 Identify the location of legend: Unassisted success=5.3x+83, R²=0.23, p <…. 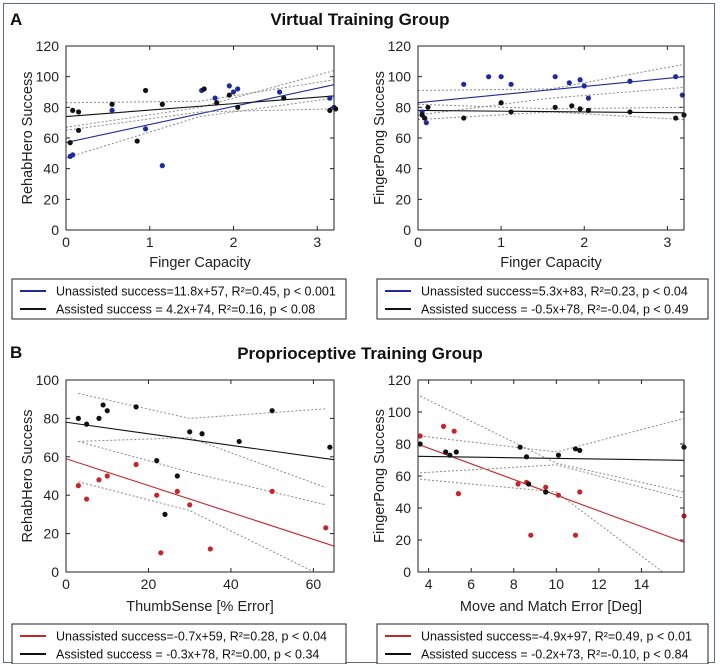
(542, 299).